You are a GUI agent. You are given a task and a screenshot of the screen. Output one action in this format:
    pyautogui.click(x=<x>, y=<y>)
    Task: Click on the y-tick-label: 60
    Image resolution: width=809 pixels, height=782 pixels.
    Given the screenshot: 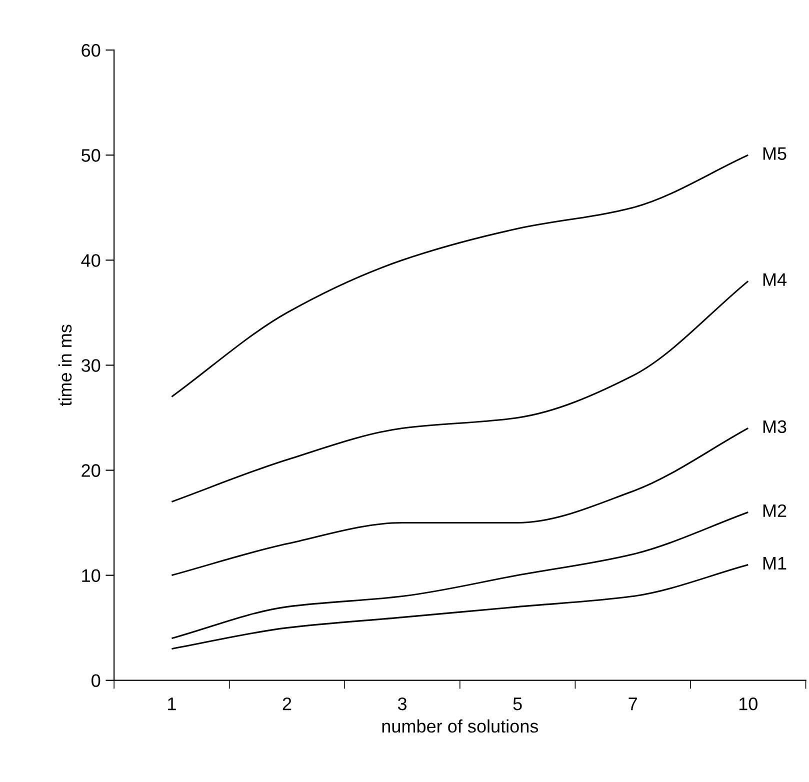 What is the action you would take?
    pyautogui.click(x=91, y=50)
    